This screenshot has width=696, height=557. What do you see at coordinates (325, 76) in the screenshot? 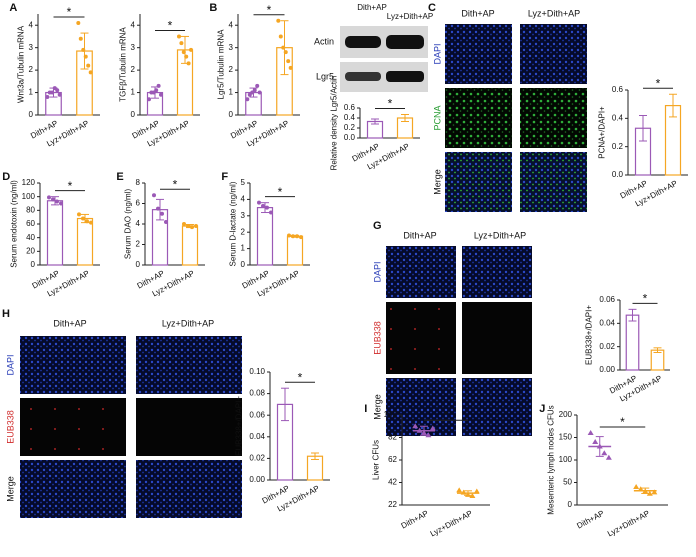
I see `row-label: Lgr5` at bounding box center [325, 76].